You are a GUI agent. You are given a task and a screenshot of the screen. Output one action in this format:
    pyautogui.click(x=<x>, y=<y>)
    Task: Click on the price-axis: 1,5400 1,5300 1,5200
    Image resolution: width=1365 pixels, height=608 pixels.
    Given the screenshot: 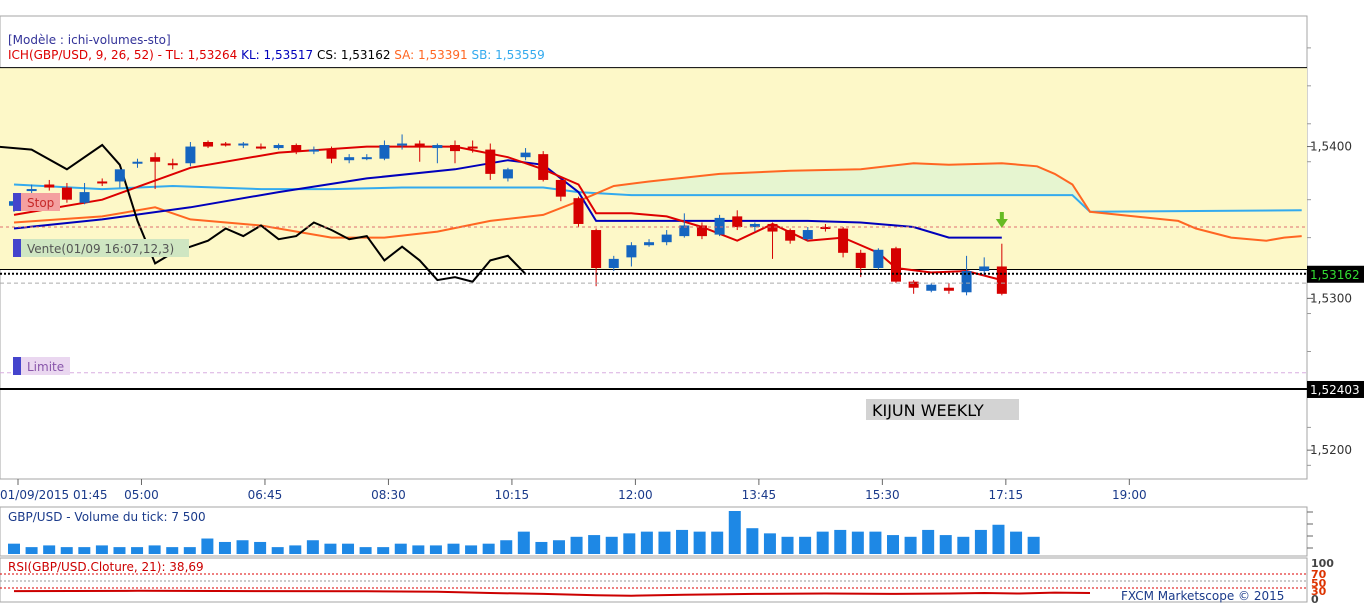 What is the action you would take?
    pyautogui.click(x=1329, y=256)
    